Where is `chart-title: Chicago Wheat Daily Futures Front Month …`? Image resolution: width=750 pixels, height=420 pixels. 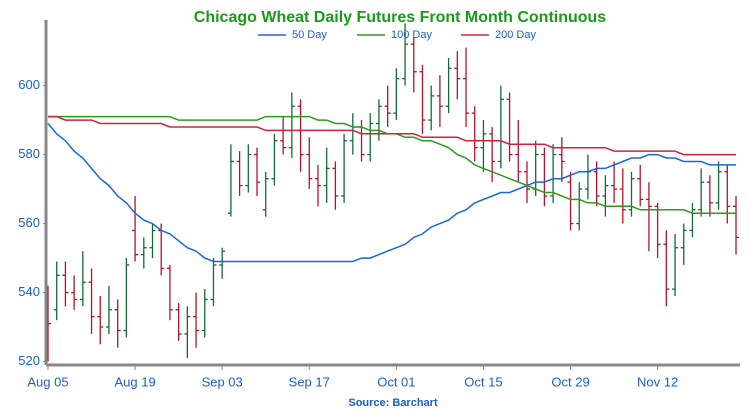 chart-title: Chicago Wheat Daily Futures Front Month … is located at coordinates (400, 17).